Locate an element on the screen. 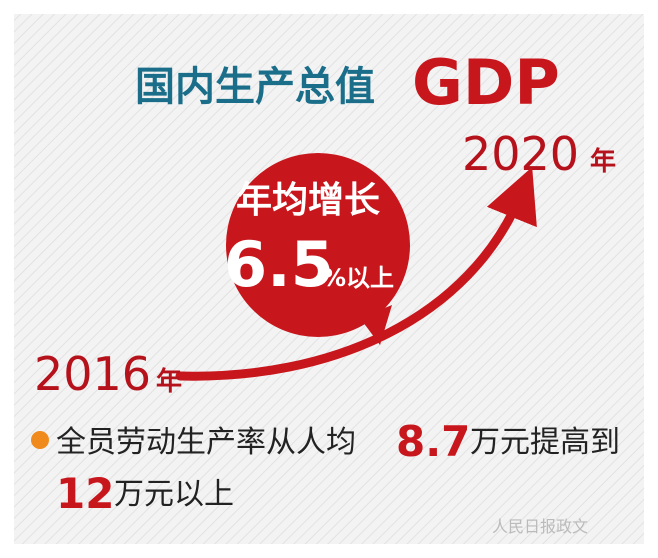 Image resolution: width=658 pixels, height=558 pixels. bullet is located at coordinates (40, 440).